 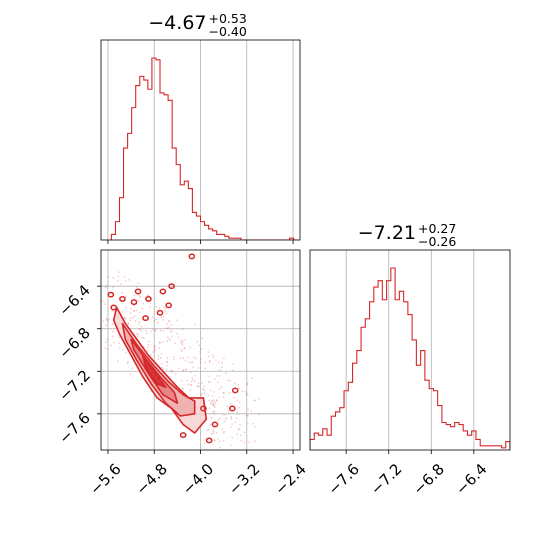 I want to click on histogram-outline, so click(x=410, y=358).